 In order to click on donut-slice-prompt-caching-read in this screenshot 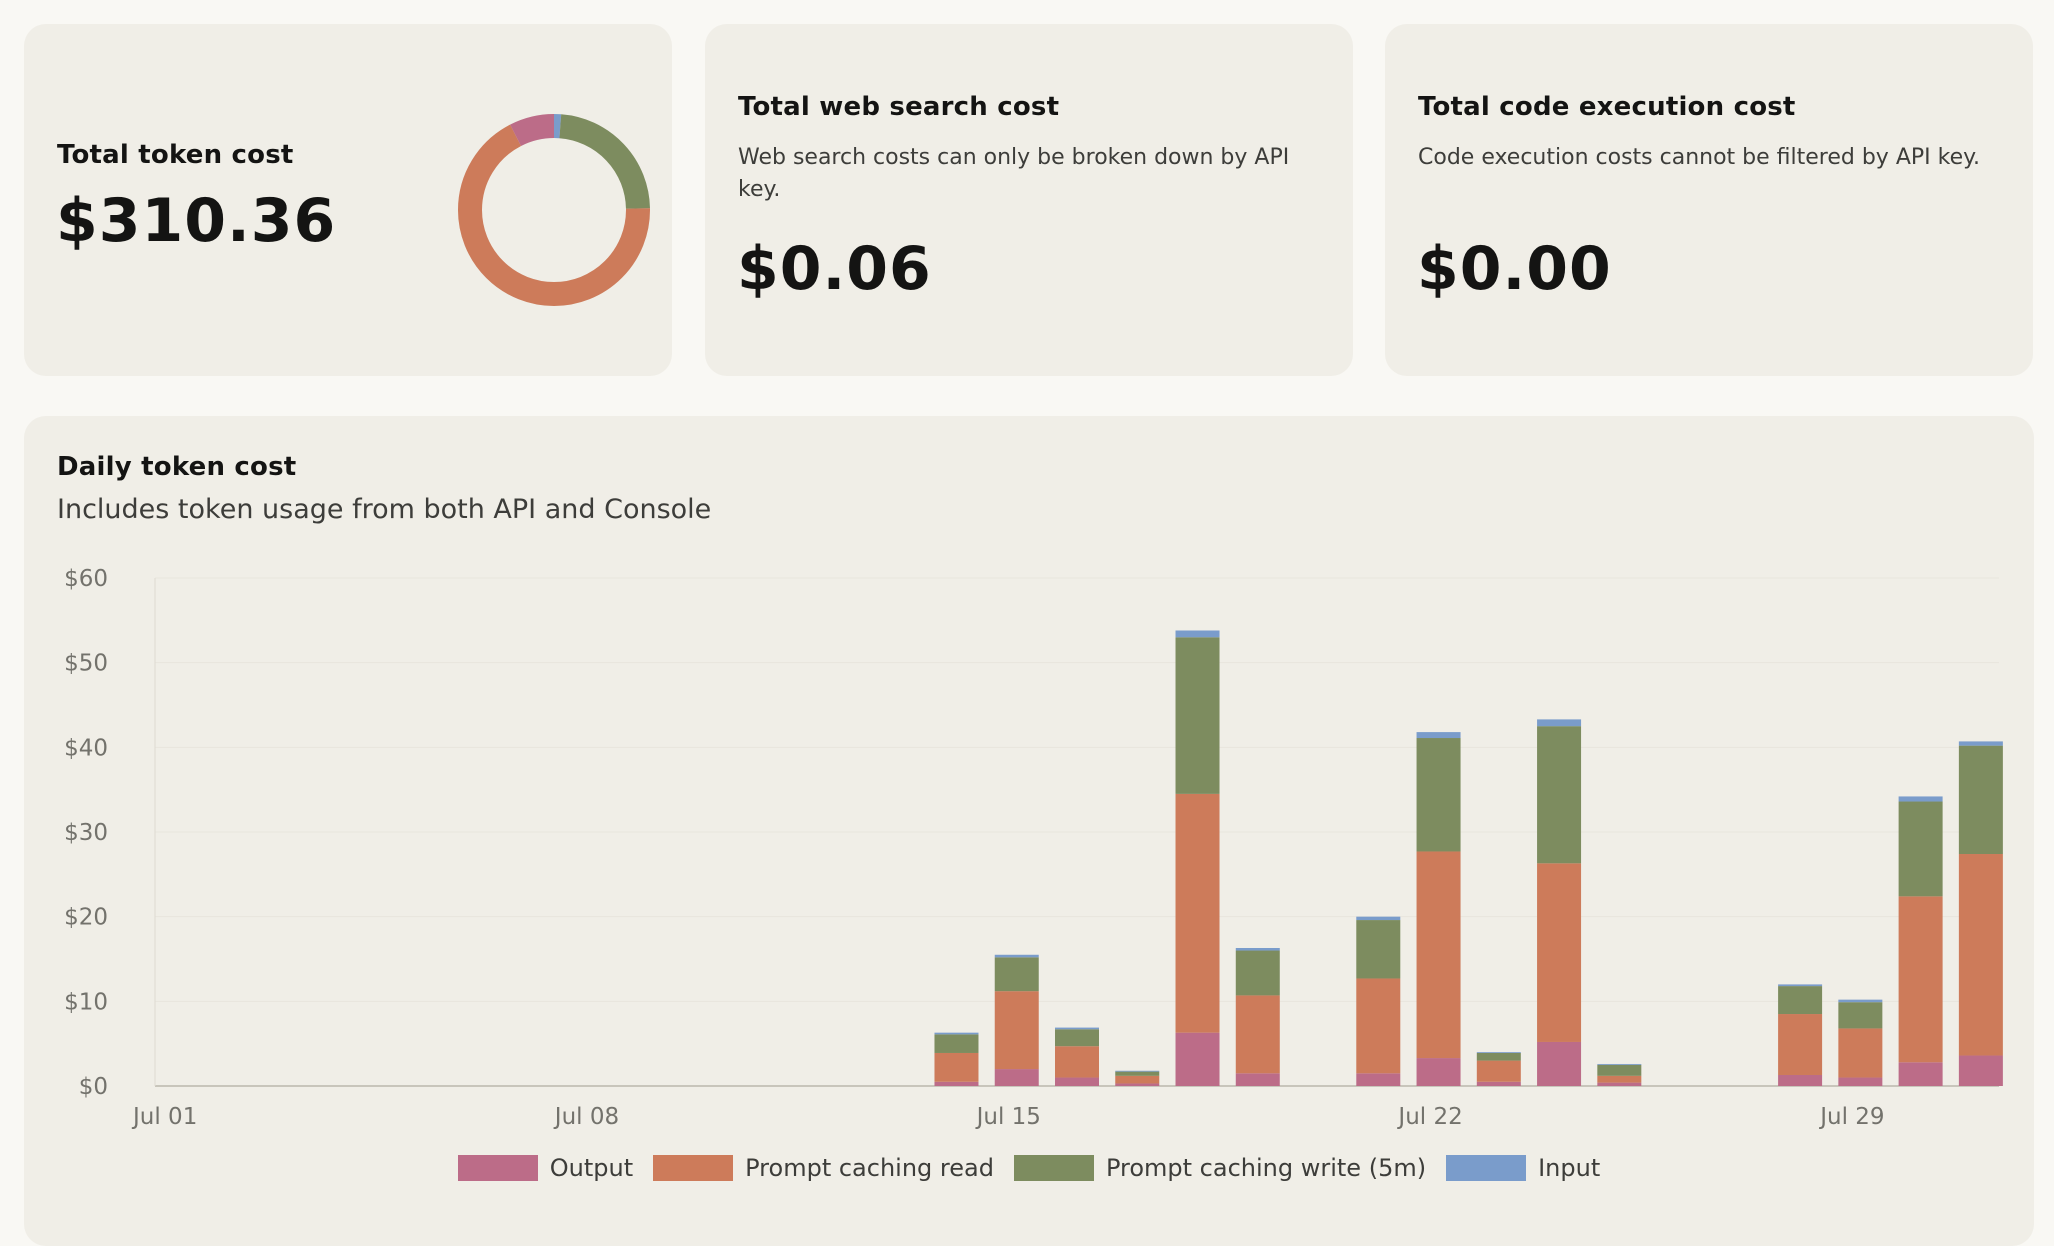, I will do `click(554, 210)`.